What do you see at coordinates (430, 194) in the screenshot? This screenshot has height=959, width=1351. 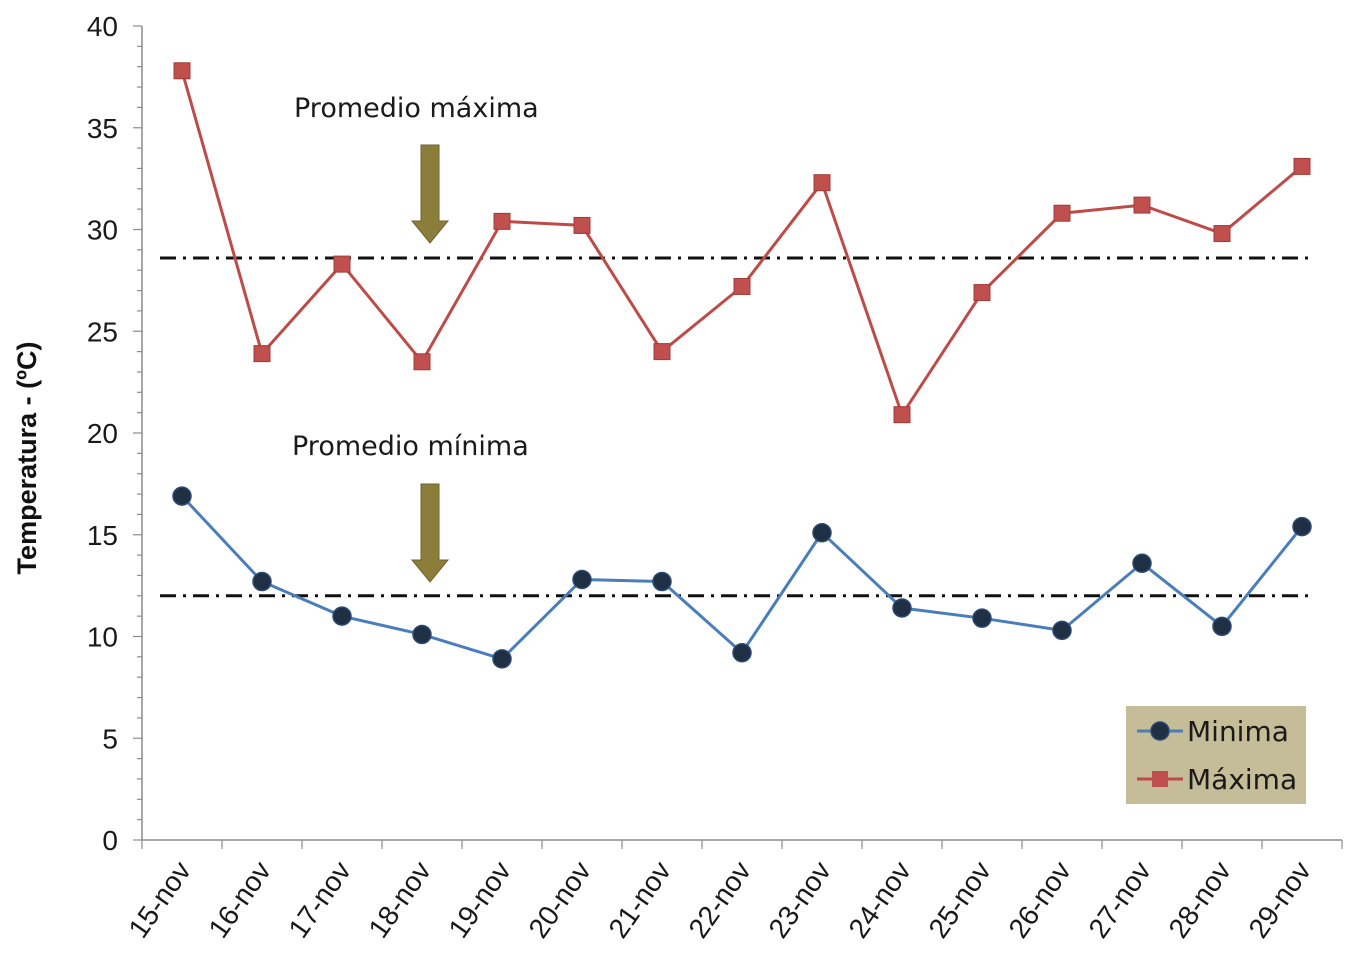 I see `promedio-maxima-arrow` at bounding box center [430, 194].